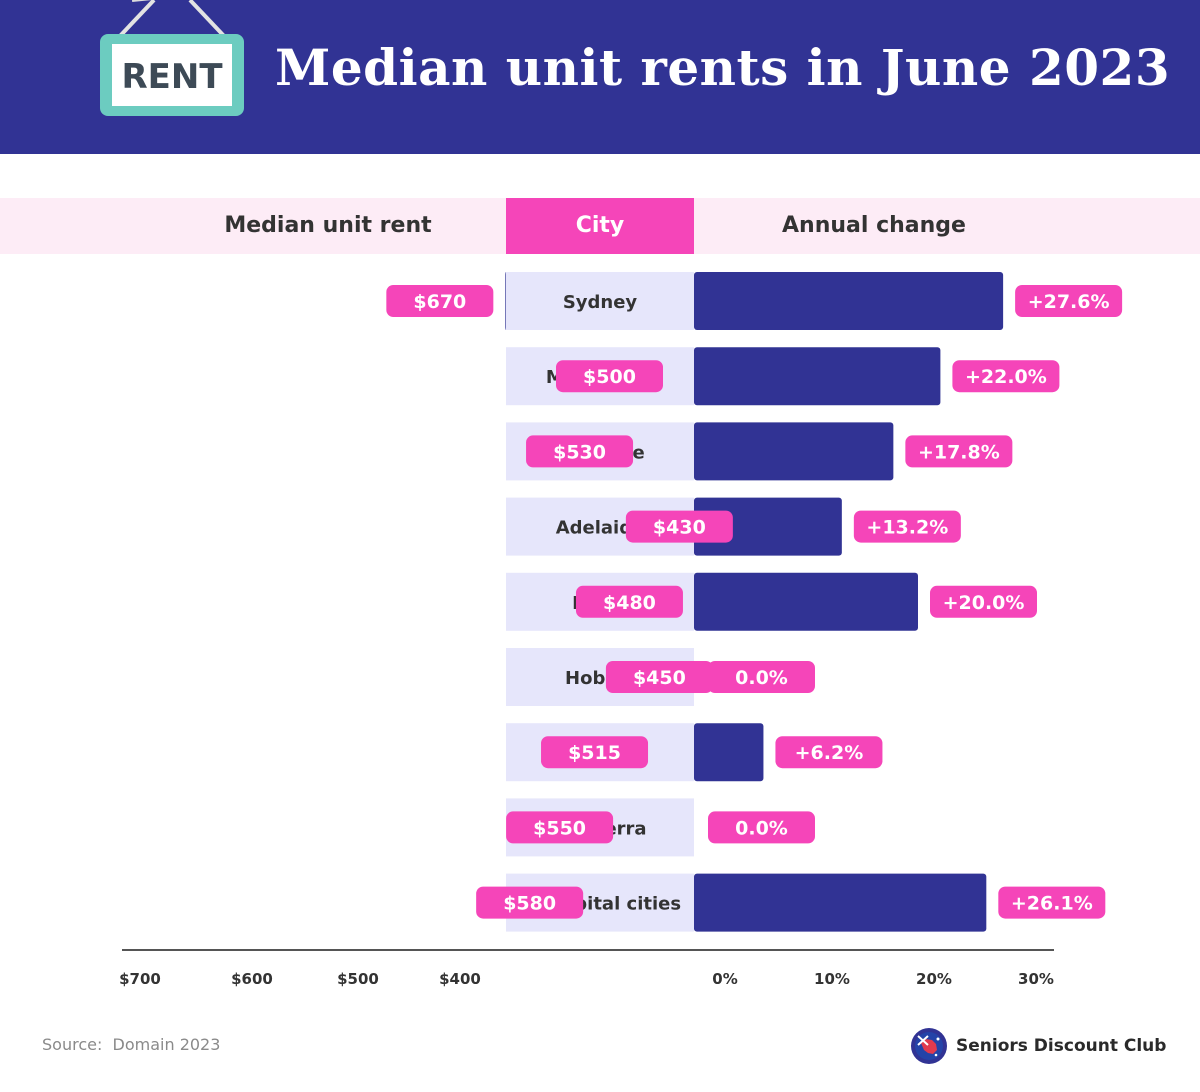 The width and height of the screenshot is (1200, 1092). Describe the element at coordinates (1061, 1046) in the screenshot. I see `brand-name: Seniors Discount Club` at that location.